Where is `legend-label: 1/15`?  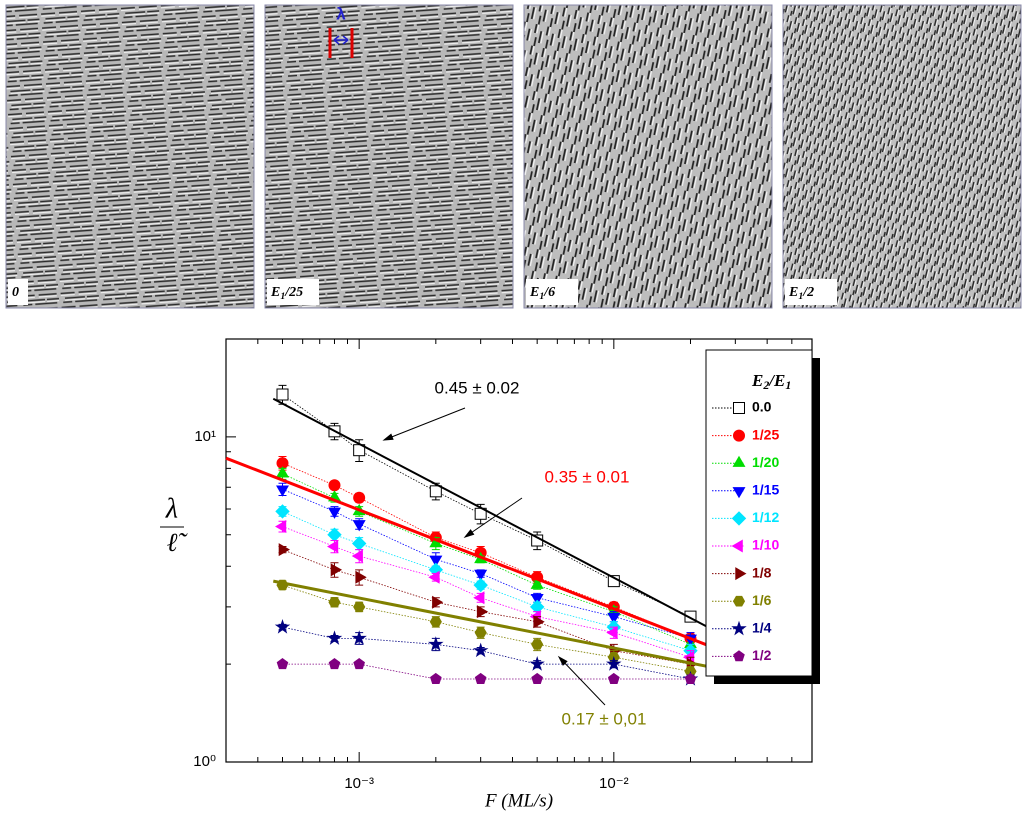 legend-label: 1/15 is located at coordinates (765, 490).